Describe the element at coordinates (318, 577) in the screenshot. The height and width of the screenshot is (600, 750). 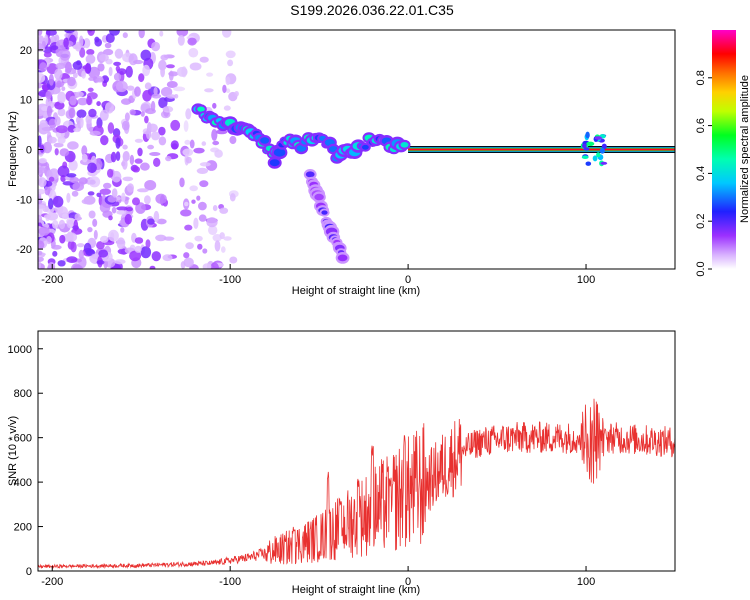
I see `snr-x-axis: -200 -100 0 100` at that location.